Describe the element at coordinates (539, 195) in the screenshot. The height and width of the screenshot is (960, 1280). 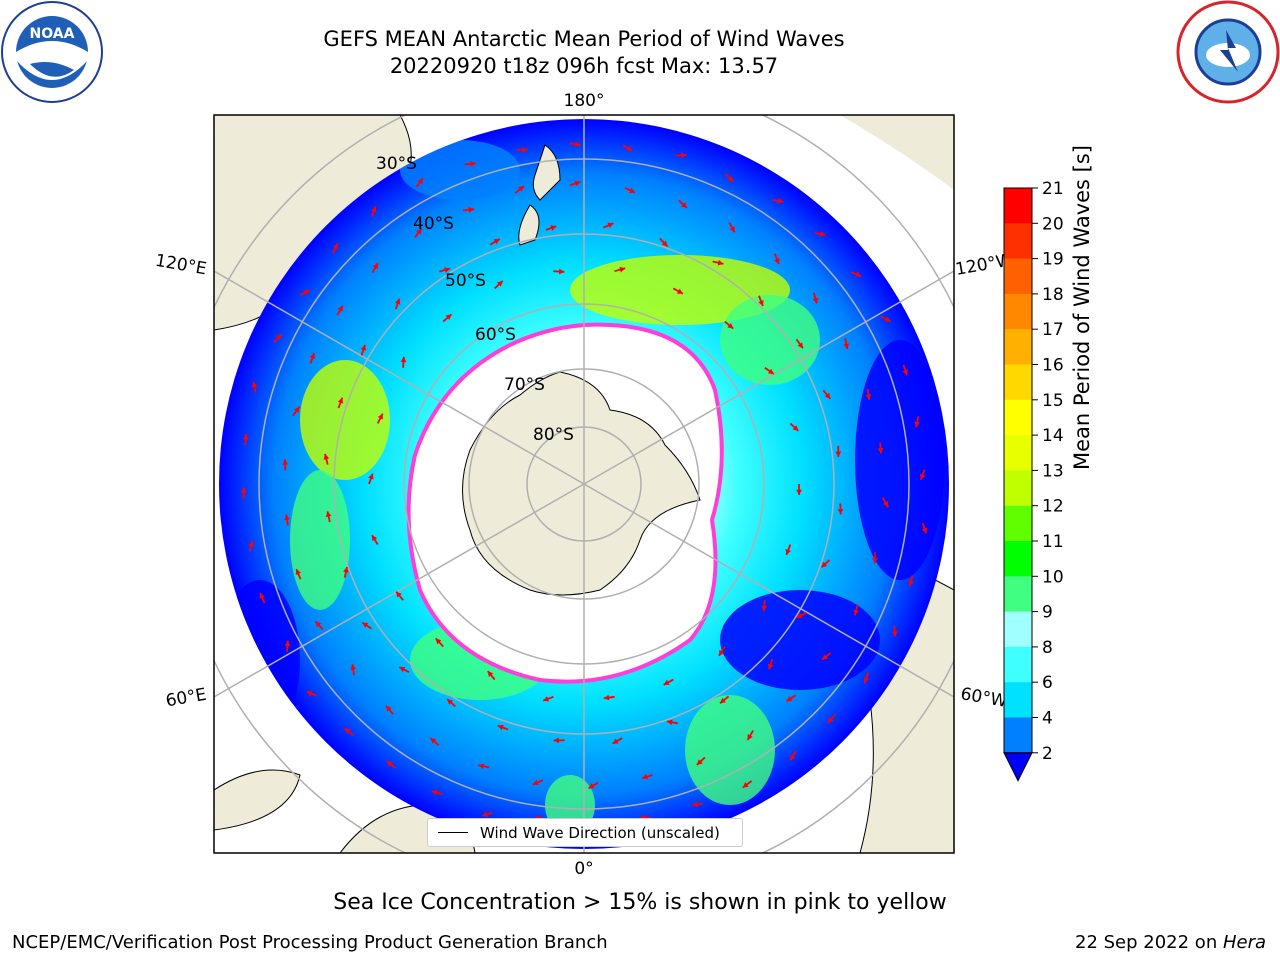
I see `new-zealand-land` at that location.